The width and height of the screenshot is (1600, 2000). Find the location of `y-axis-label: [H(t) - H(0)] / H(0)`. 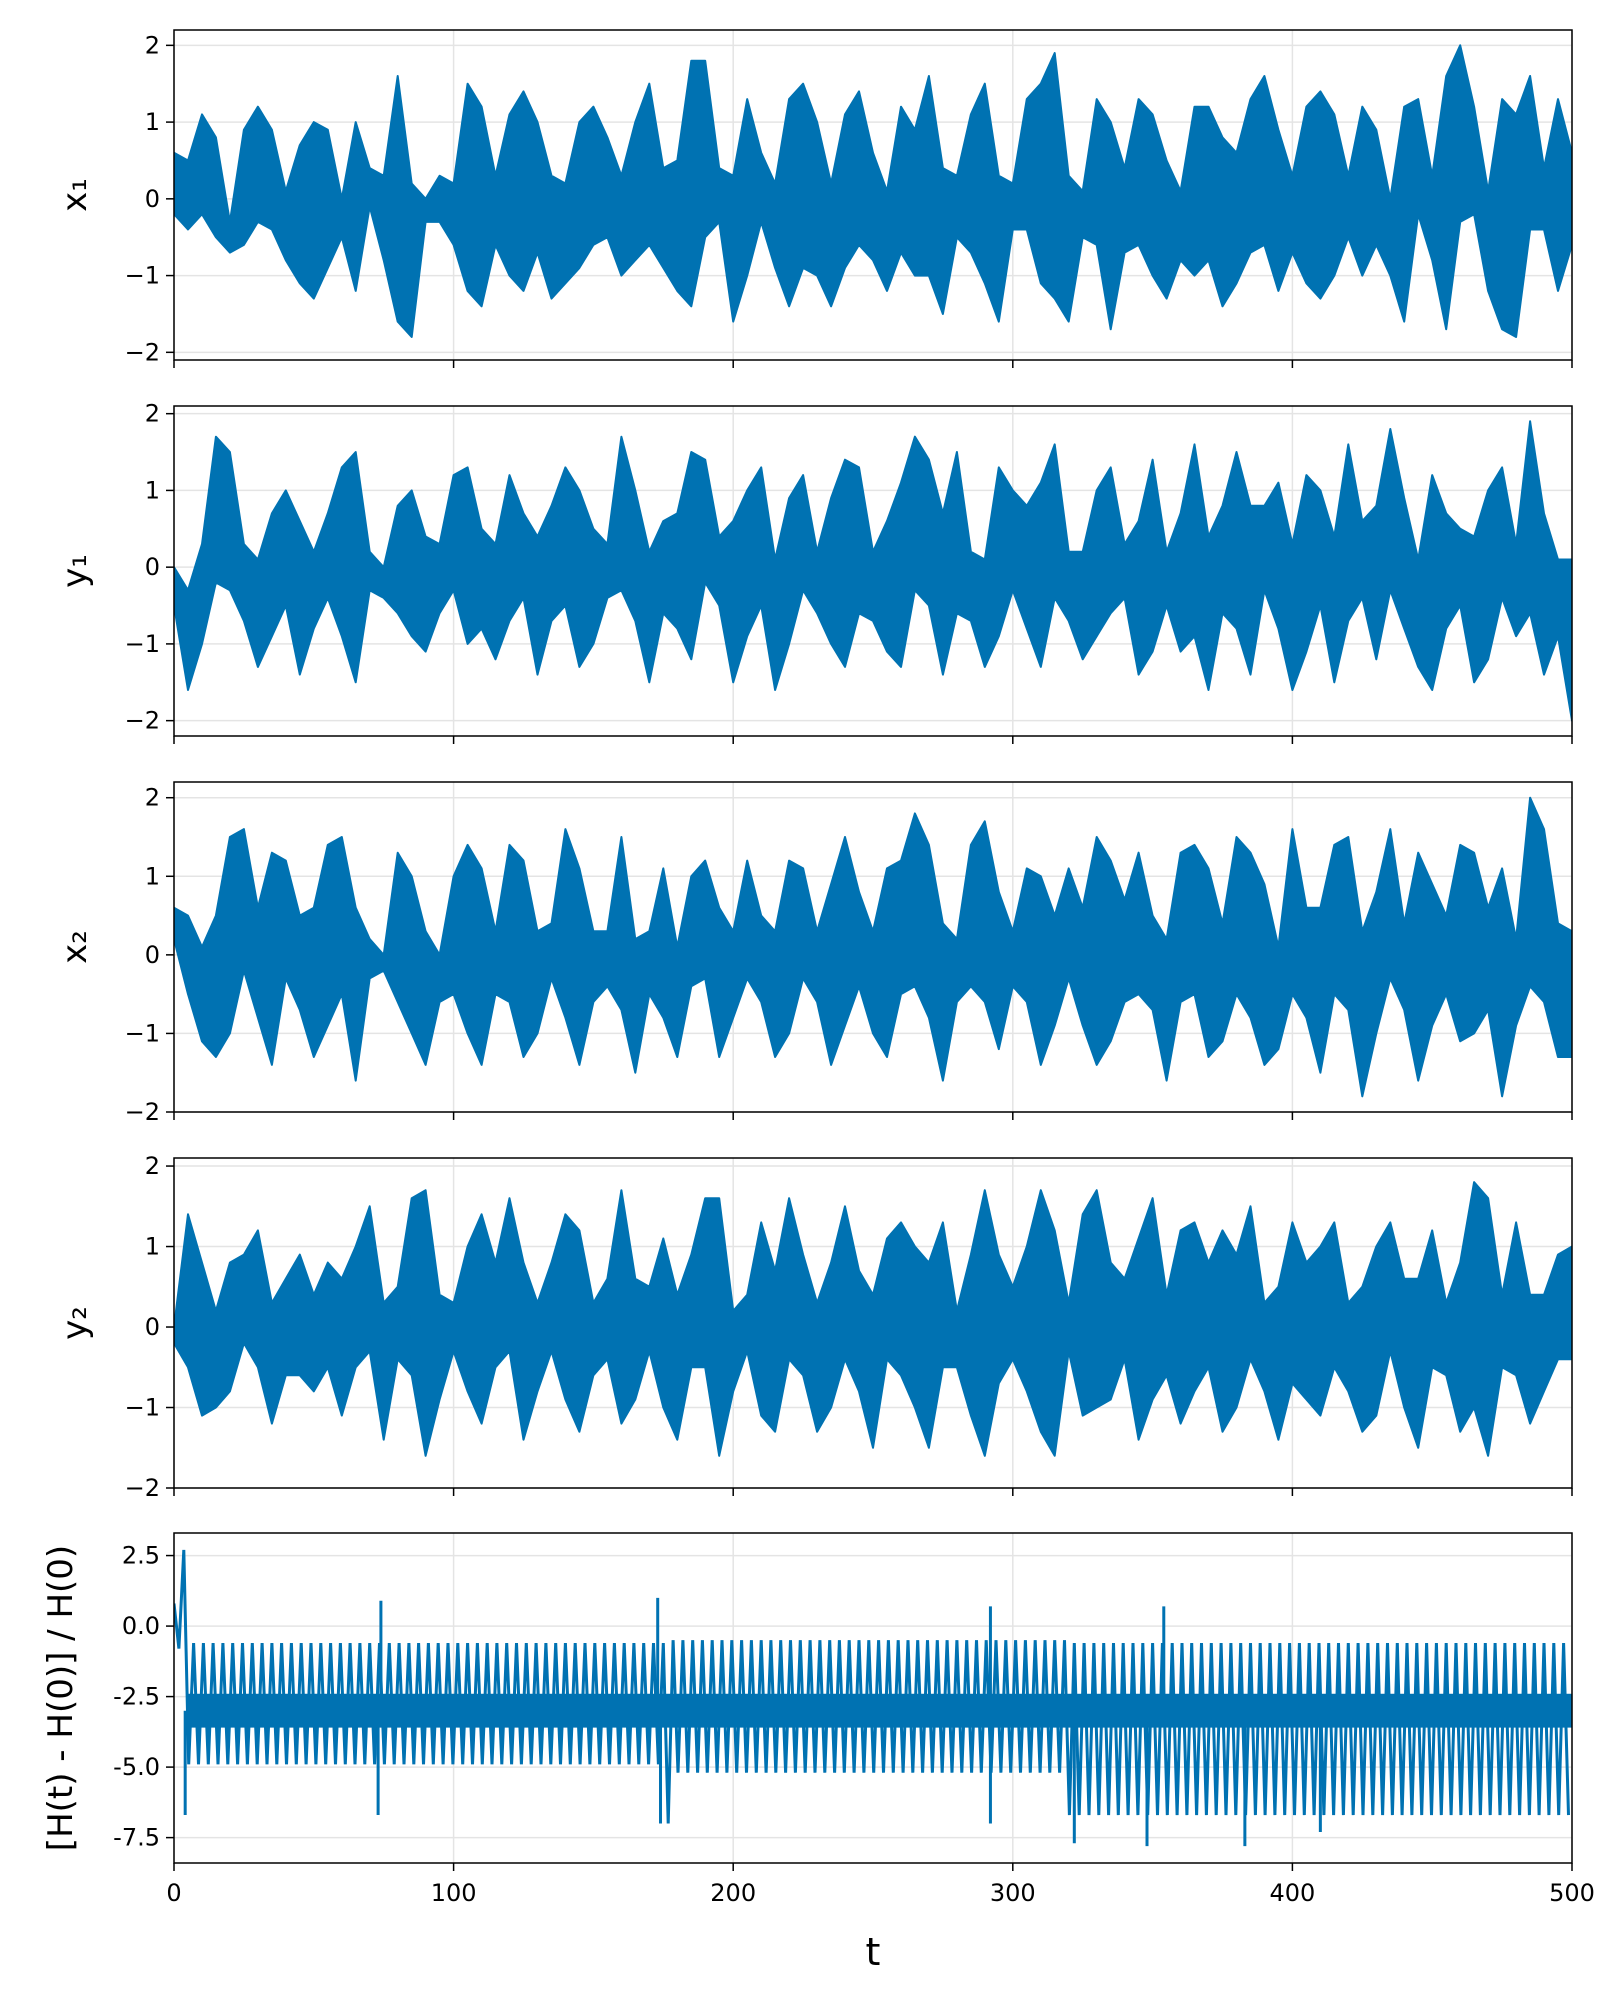

y-axis-label: [H(t) - H(0)] / H(0) is located at coordinates (61, 1698).